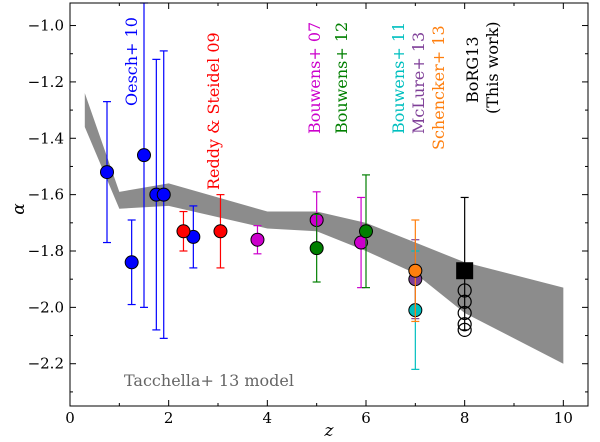 Image resolution: width=600 pixels, height=442 pixels. I want to click on y-tick-label: −2.2, so click(46, 364).